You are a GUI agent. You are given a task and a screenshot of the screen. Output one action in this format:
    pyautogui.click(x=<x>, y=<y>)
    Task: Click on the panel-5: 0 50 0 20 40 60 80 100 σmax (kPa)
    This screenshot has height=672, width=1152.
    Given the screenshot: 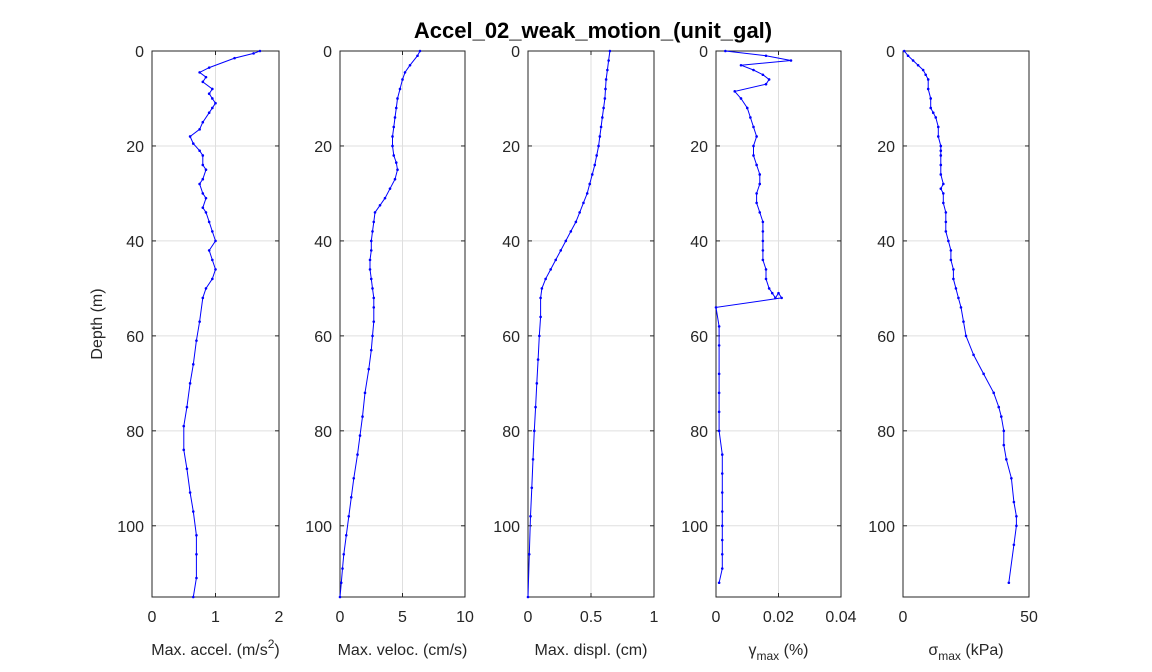 What is the action you would take?
    pyautogui.click(x=953, y=353)
    